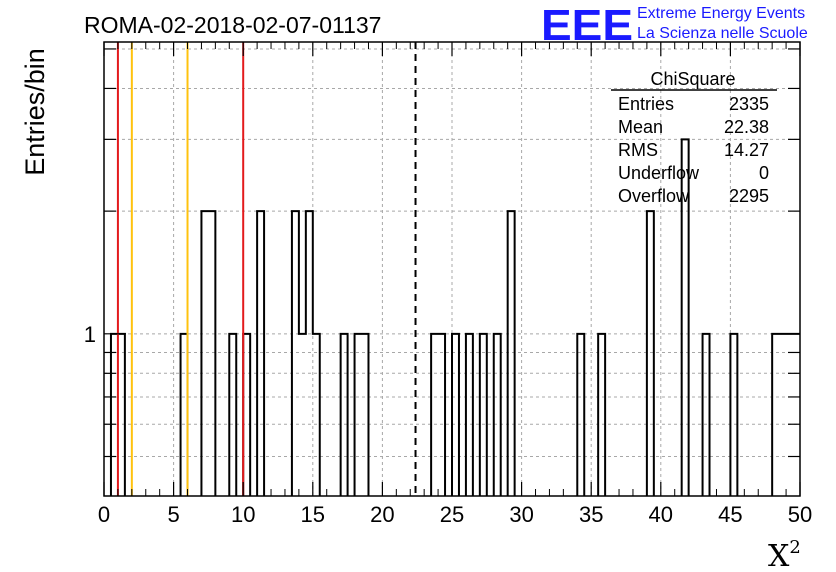  Describe the element at coordinates (90, 334) in the screenshot. I see `y-tick-label: 1` at that location.